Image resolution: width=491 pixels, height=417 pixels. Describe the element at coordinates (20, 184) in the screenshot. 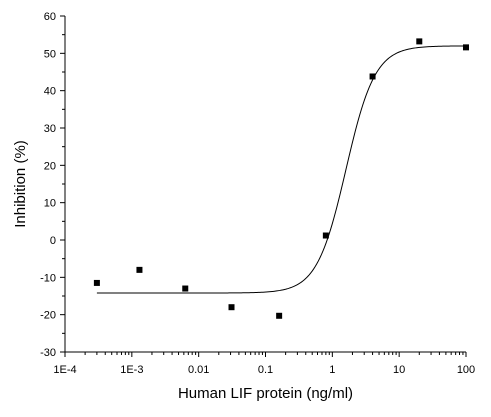

I see `y-axis-title: Inhibition (%)` at that location.